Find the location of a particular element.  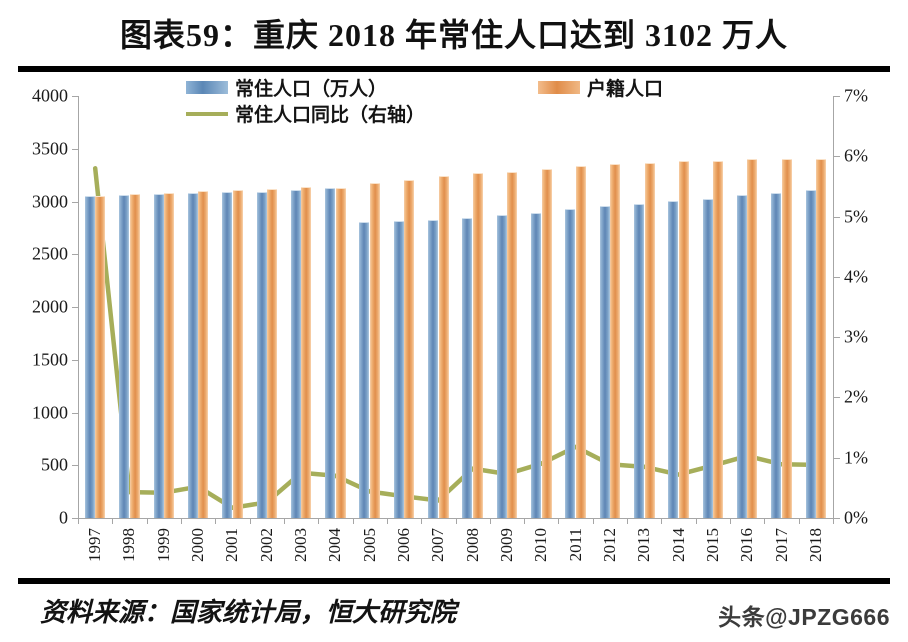

footer-divider is located at coordinates (454, 581).